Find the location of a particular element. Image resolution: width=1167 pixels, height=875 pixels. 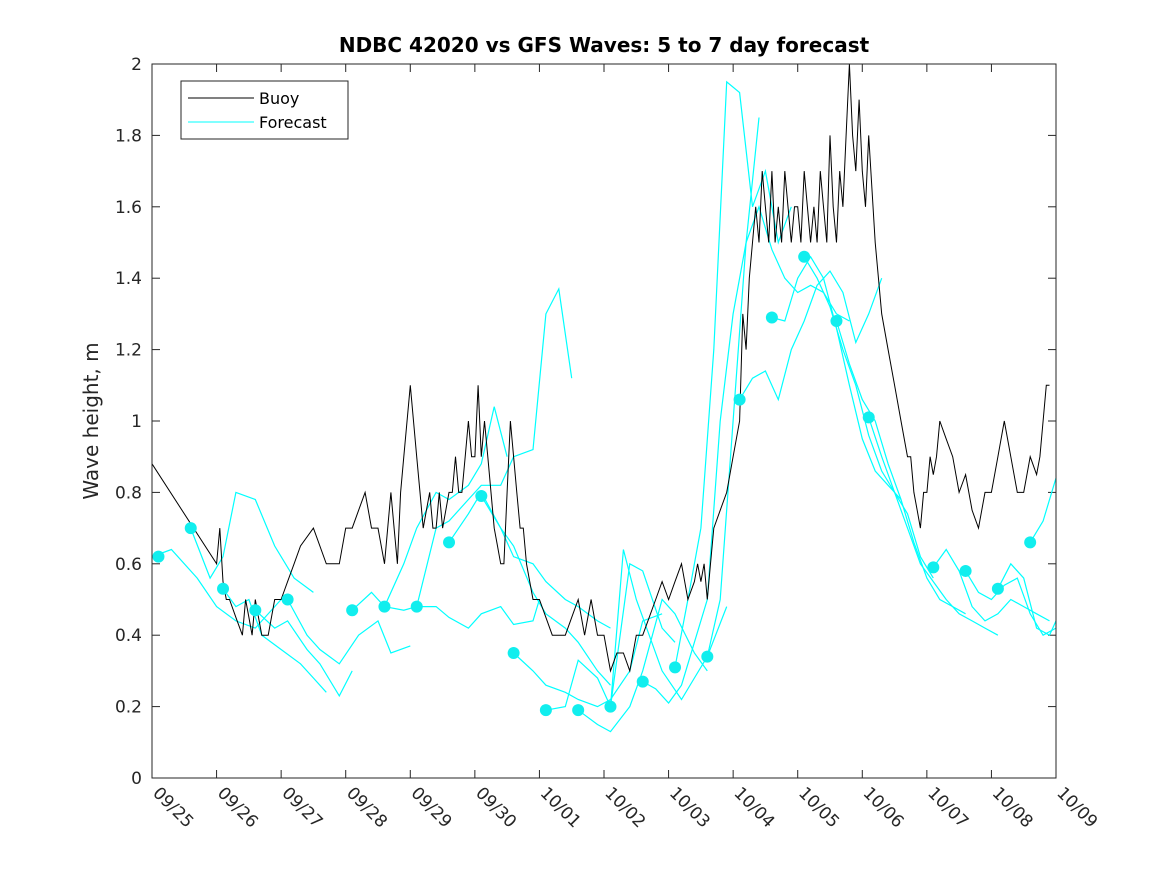

y-tick-label: 1.6 is located at coordinates (128, 208).